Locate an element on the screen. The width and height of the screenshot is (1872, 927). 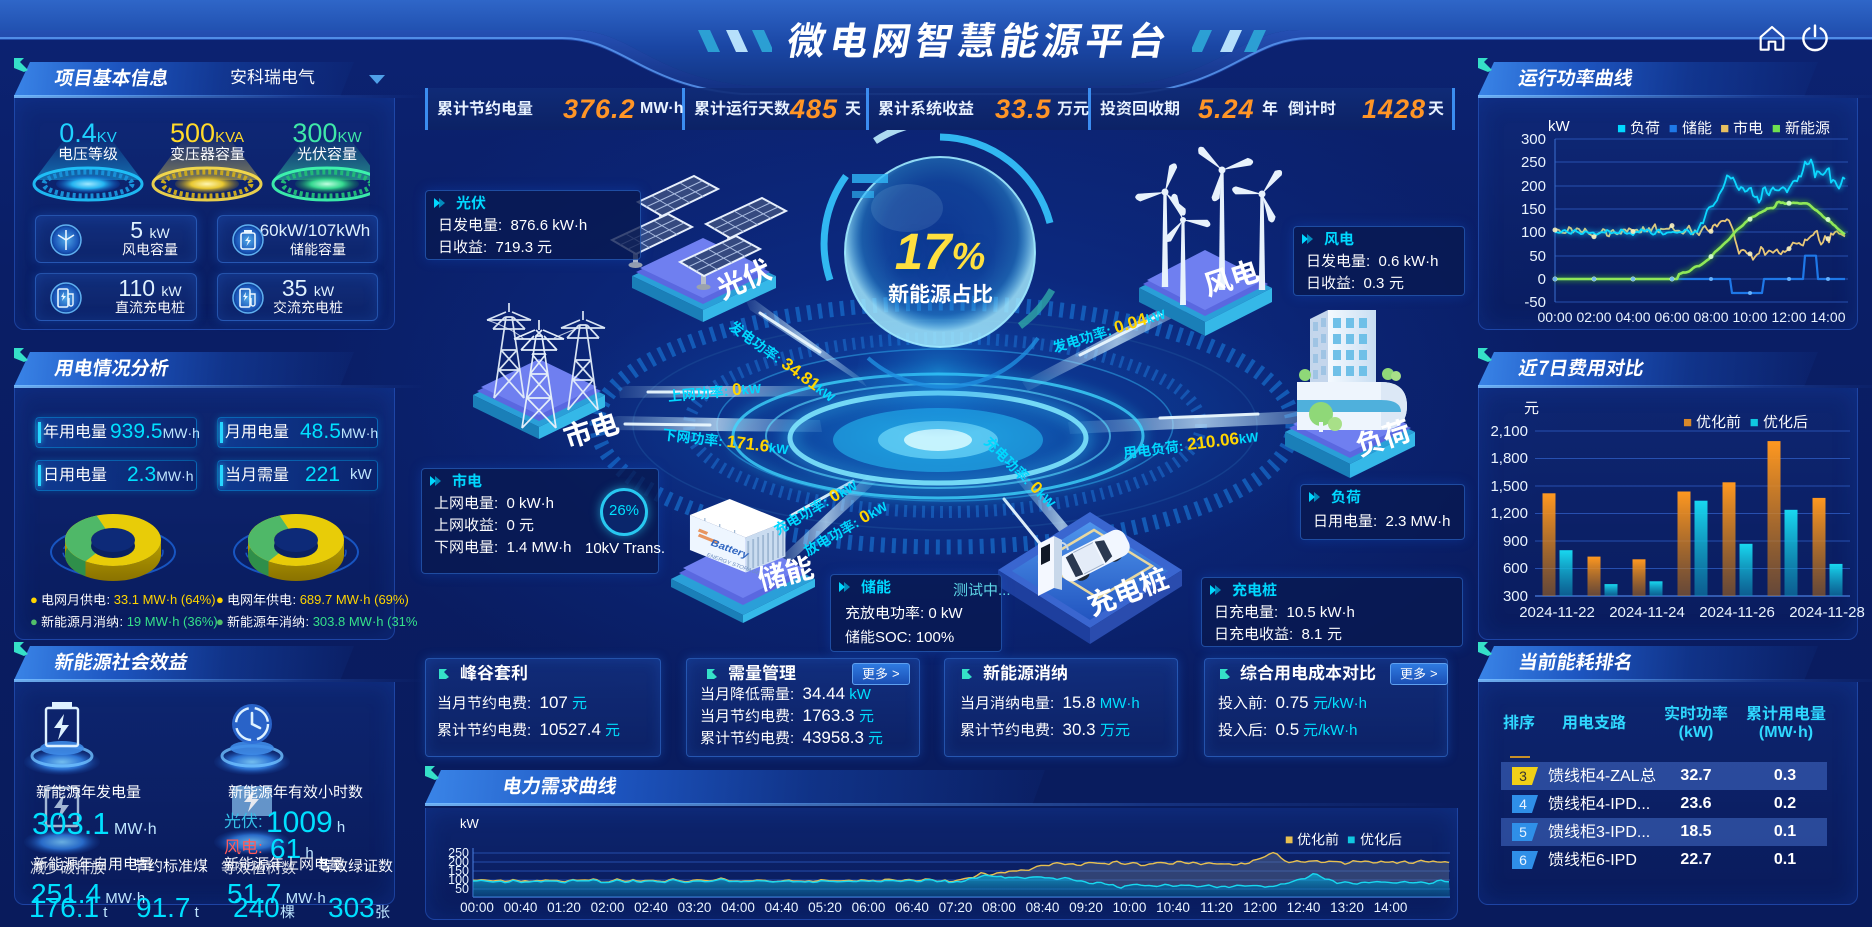
svg-text: 1,800 is located at coordinates (1509, 458).